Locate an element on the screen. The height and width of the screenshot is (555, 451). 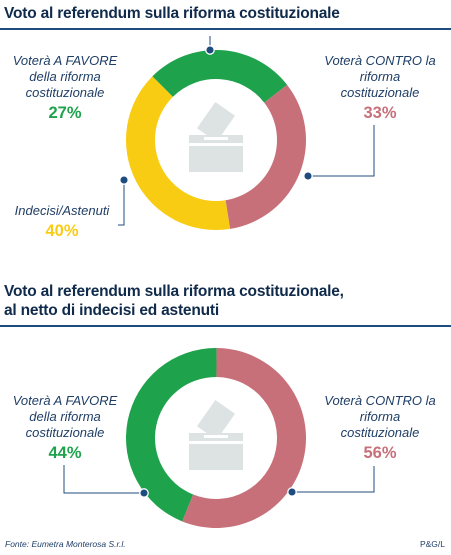
chart1-label-indecisi: Indecisi/Astenuti 40% is located at coordinates (62, 222).